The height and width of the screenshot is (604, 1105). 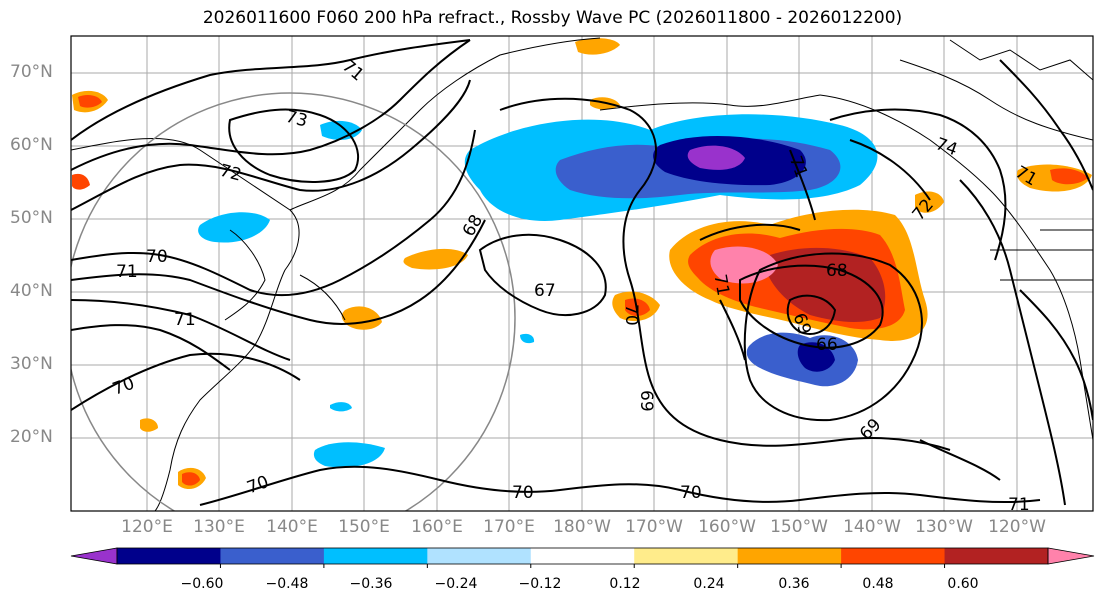 I want to click on lon-label: 150°W, so click(x=799, y=527).